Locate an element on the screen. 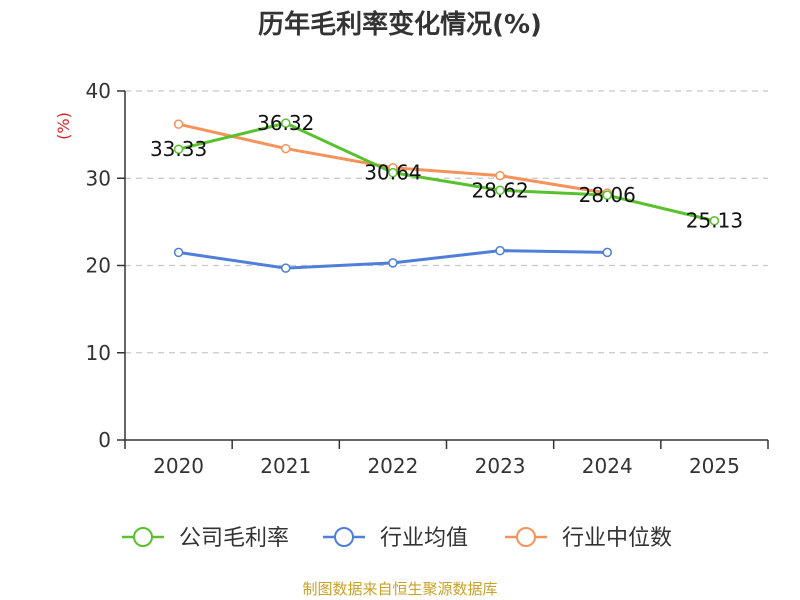  x-tick-label-2024: 2024 is located at coordinates (607, 466).